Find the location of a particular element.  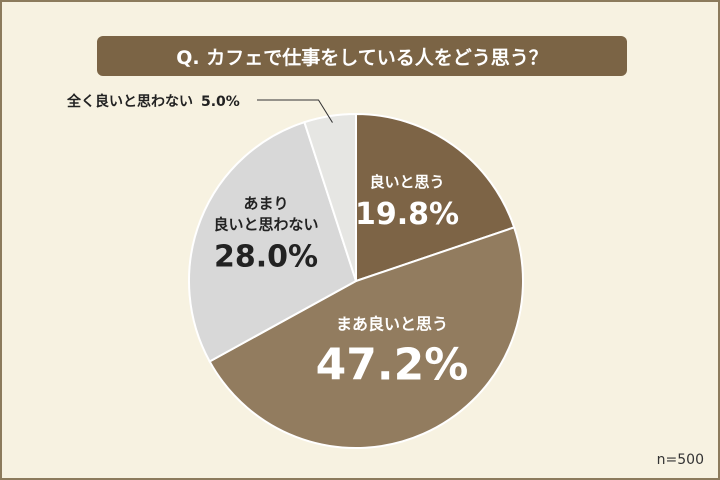

leader-line is located at coordinates (295, 111).